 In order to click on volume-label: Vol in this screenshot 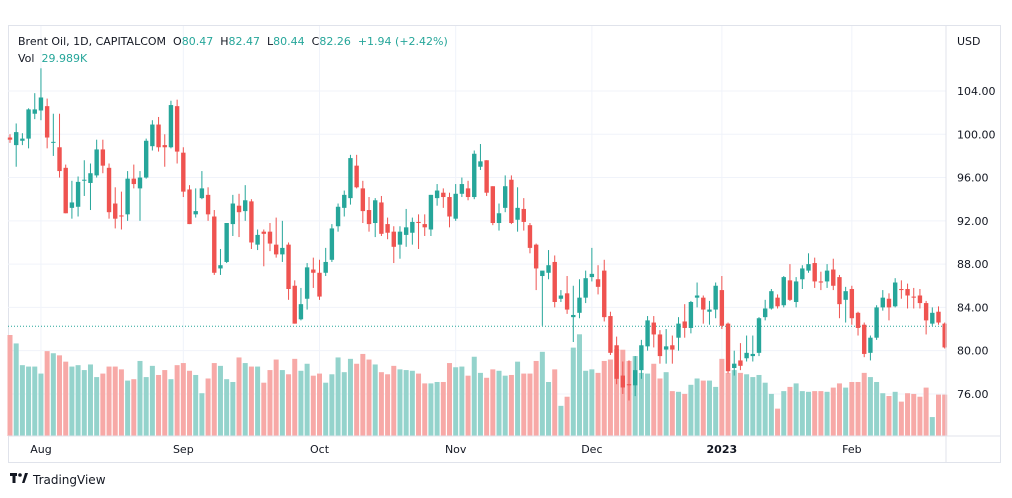, I will do `click(26, 58)`.